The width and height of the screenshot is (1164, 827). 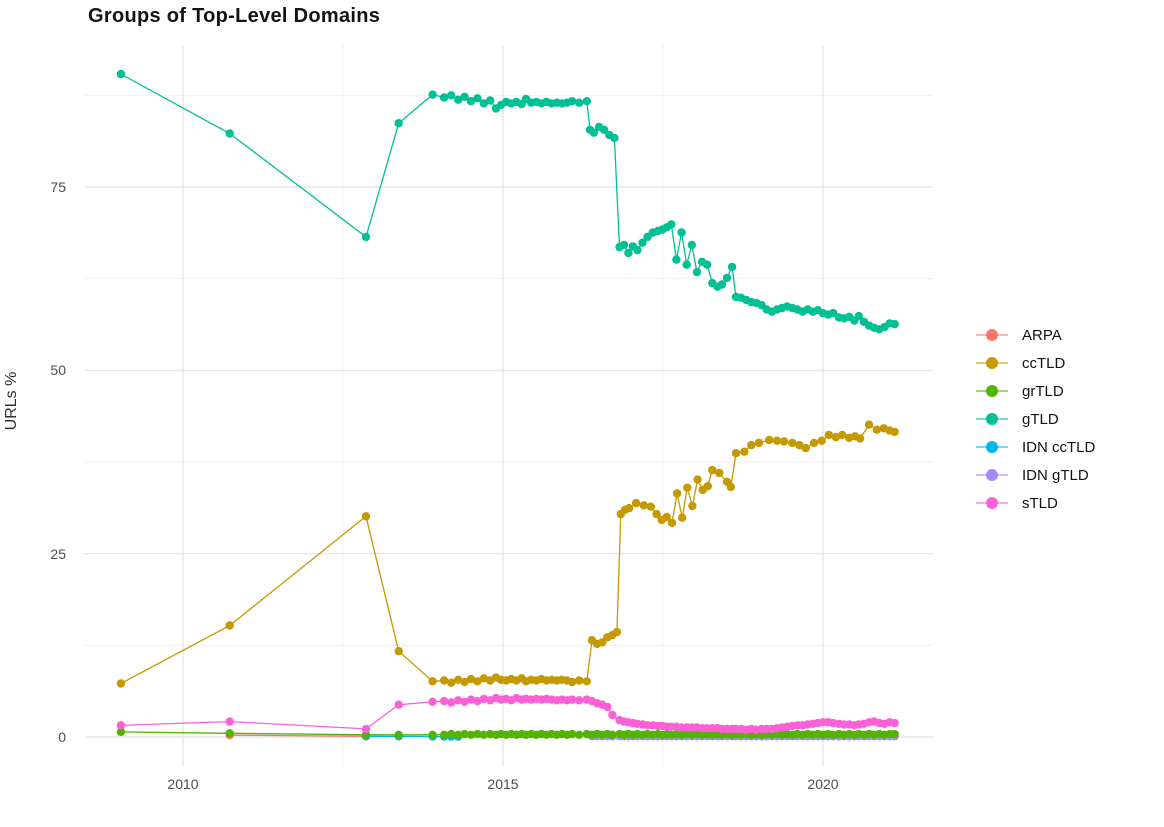 I want to click on legend-key-icon-idn-cctld, so click(x=992, y=447).